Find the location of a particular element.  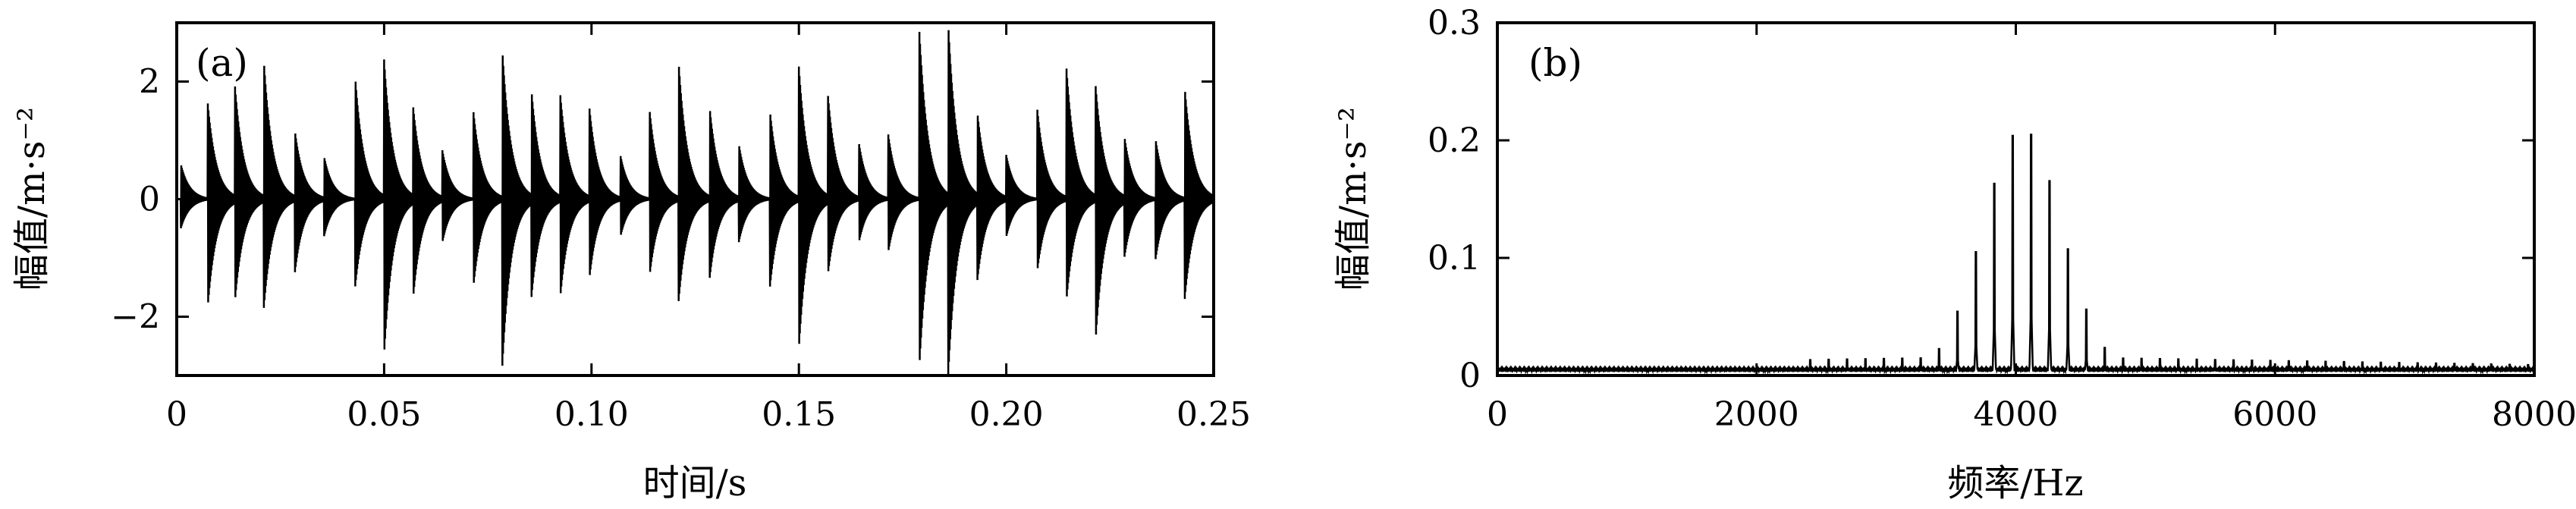

panel-a-ylabel: 幅值/m·s⁻² is located at coordinates (32, 199).